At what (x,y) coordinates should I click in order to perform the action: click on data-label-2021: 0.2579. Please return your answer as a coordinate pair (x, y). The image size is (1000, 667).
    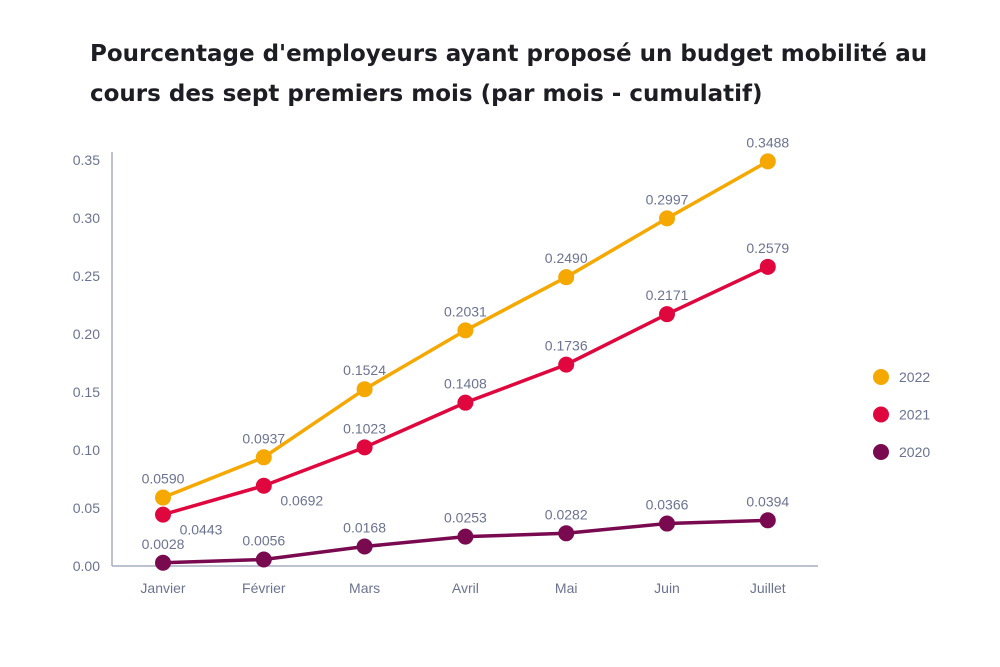
    Looking at the image, I should click on (767, 248).